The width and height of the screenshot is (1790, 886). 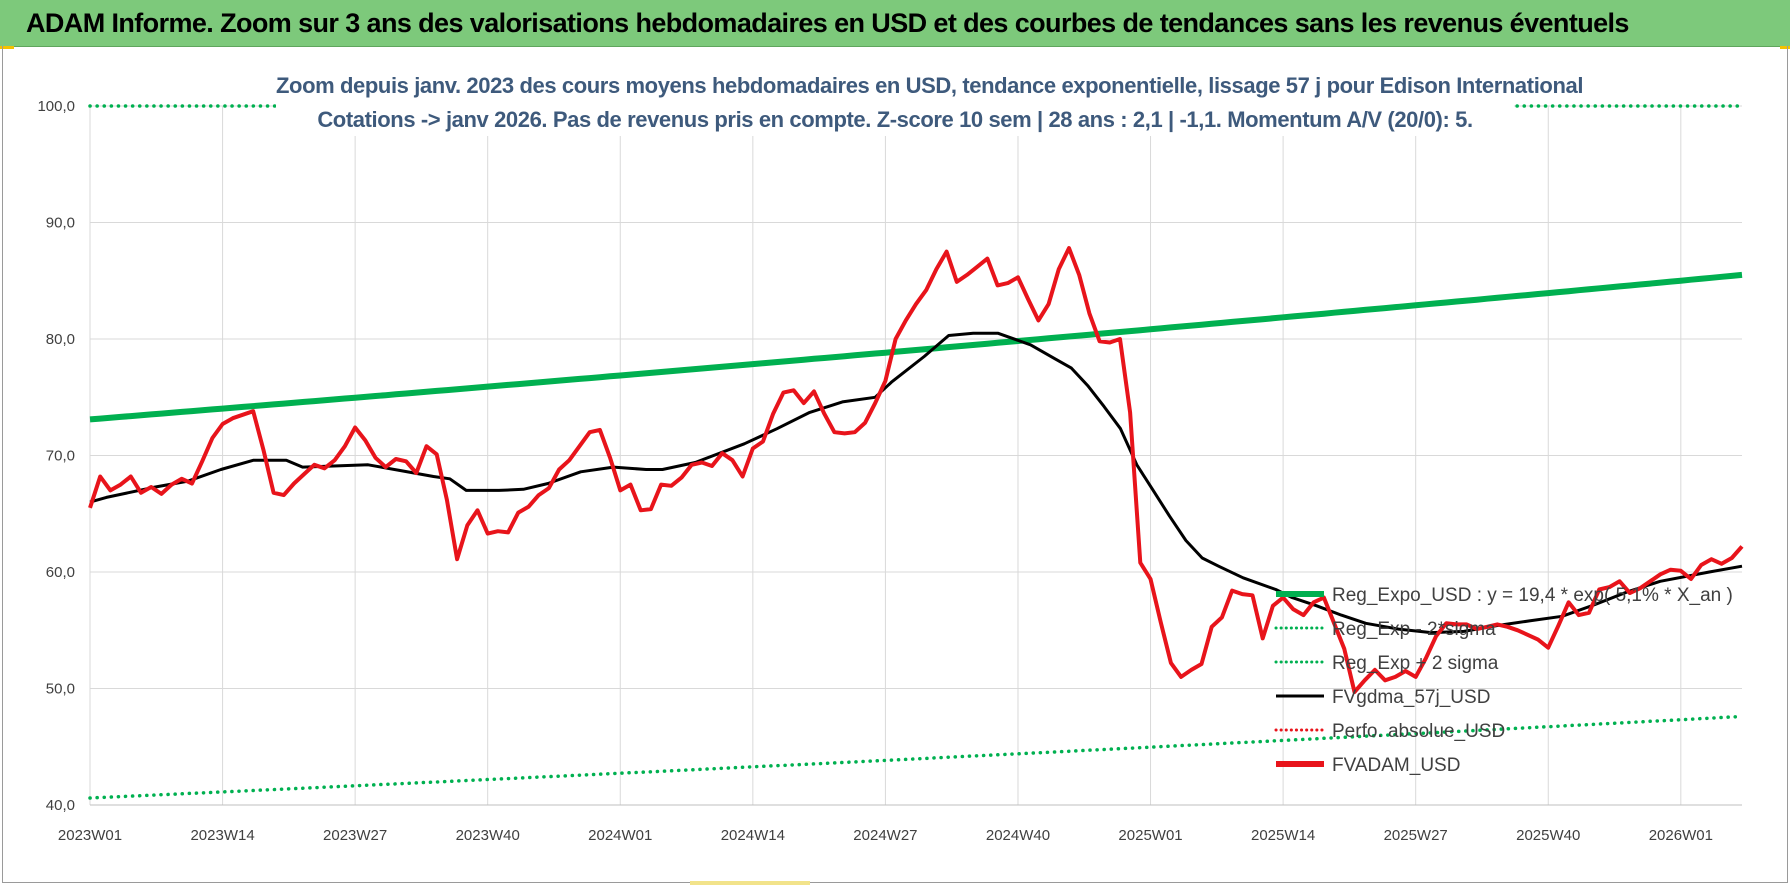 I want to click on x-tick-label: 2024W27, so click(x=885, y=835).